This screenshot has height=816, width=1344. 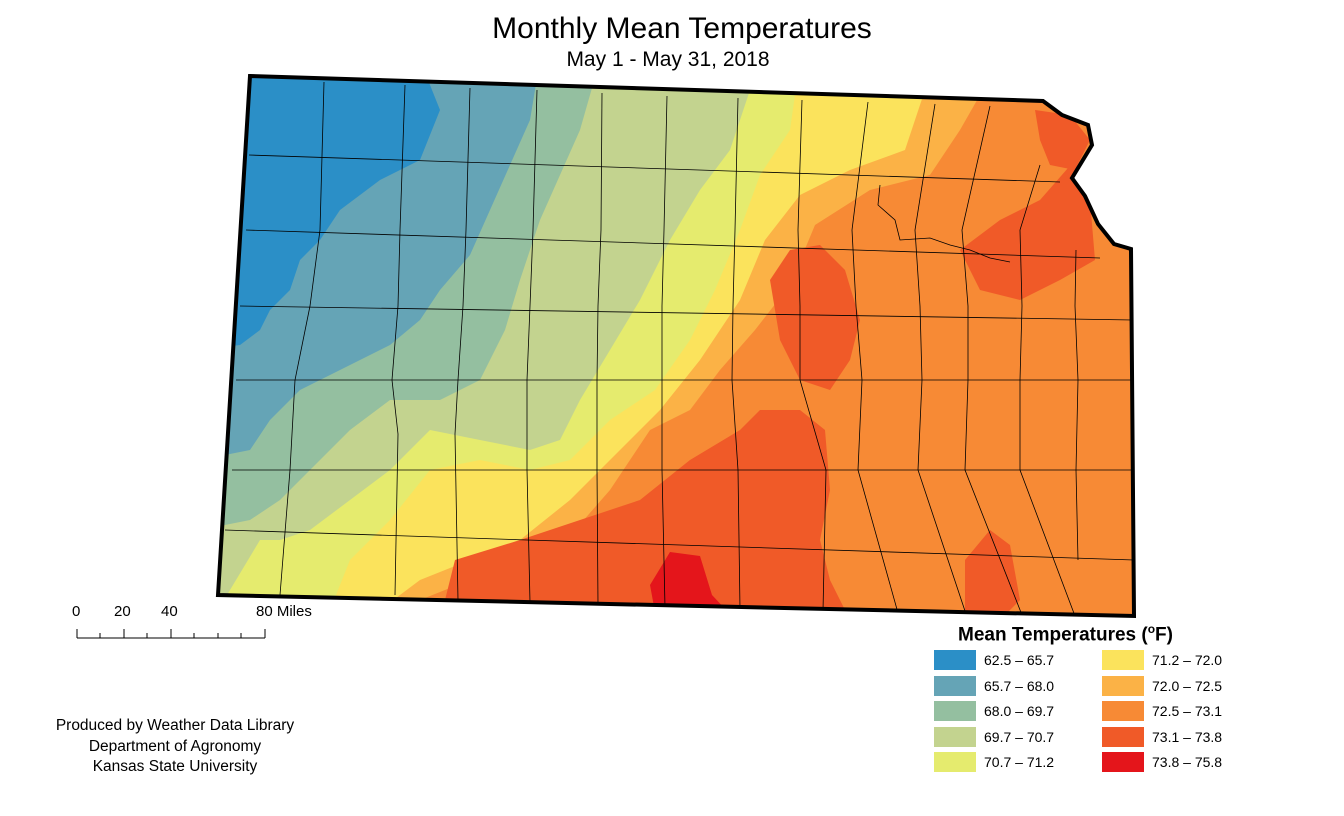 I want to click on scale-tick-80-miles: 80 Miles, so click(x=284, y=611).